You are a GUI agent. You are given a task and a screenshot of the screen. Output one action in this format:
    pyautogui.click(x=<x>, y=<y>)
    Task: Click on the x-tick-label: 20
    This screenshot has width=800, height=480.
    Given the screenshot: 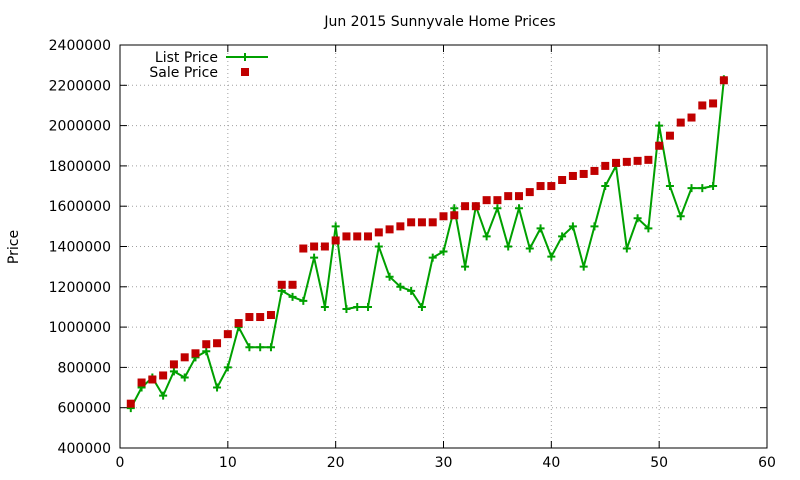 What is the action you would take?
    pyautogui.click(x=336, y=463)
    